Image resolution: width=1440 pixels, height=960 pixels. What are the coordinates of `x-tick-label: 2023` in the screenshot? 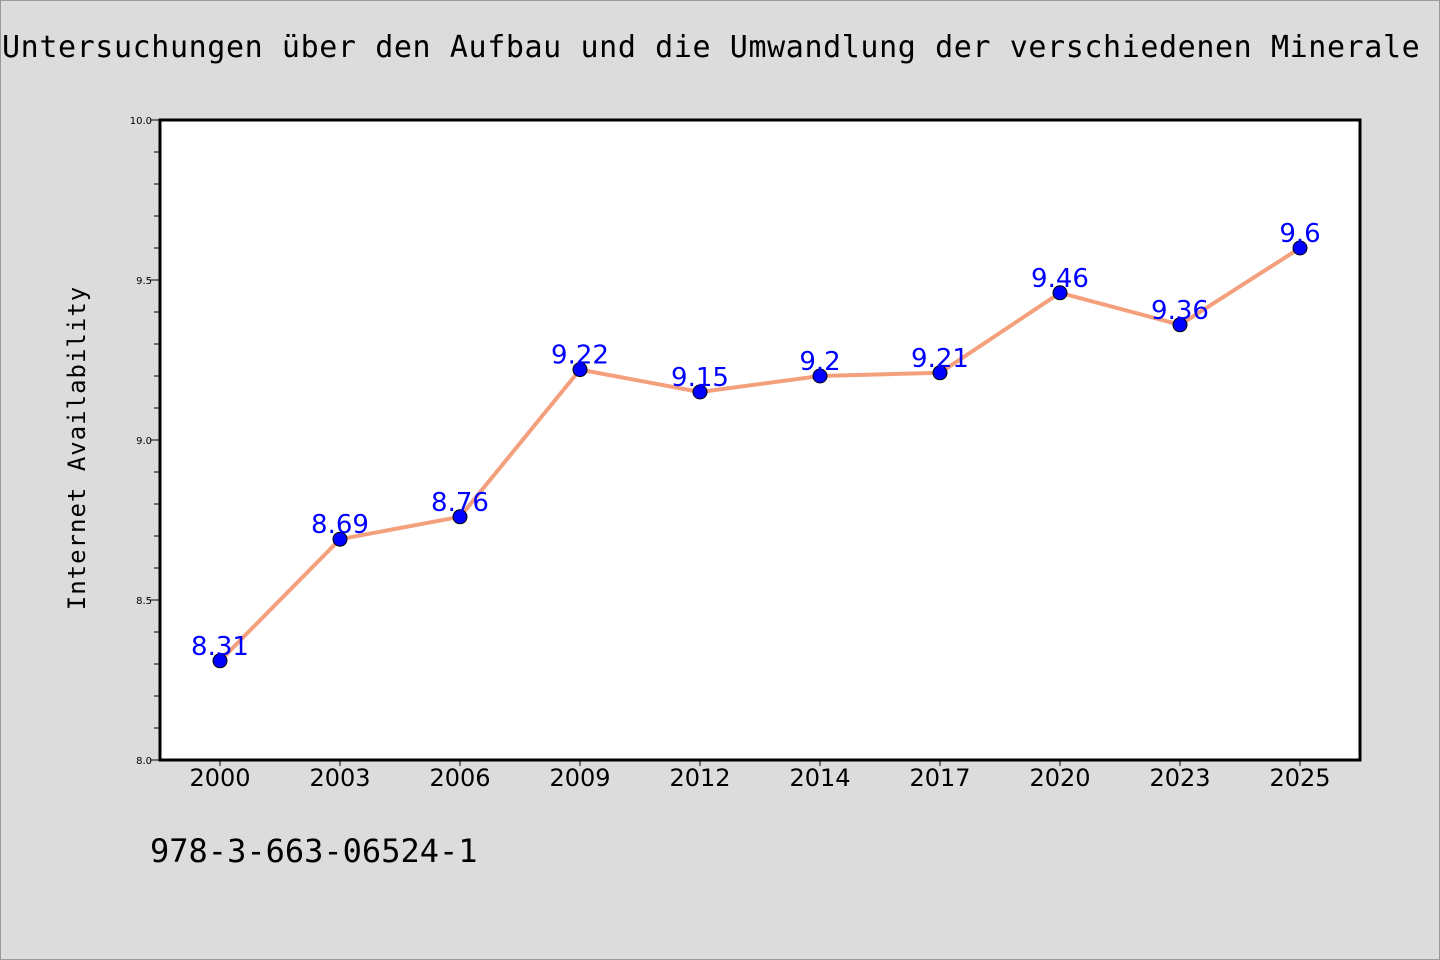 It's located at (1179, 778).